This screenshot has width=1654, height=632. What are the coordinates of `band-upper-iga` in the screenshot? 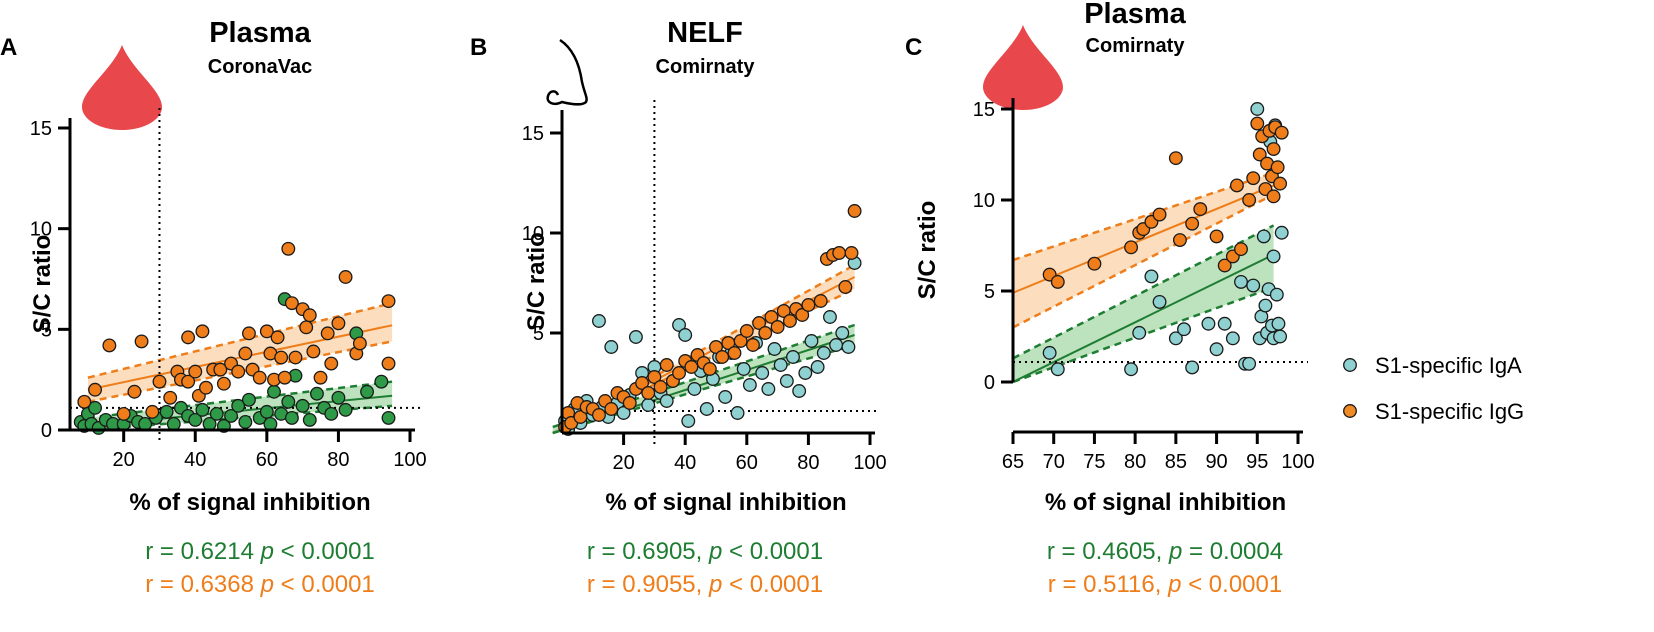 It's located at (1143, 292).